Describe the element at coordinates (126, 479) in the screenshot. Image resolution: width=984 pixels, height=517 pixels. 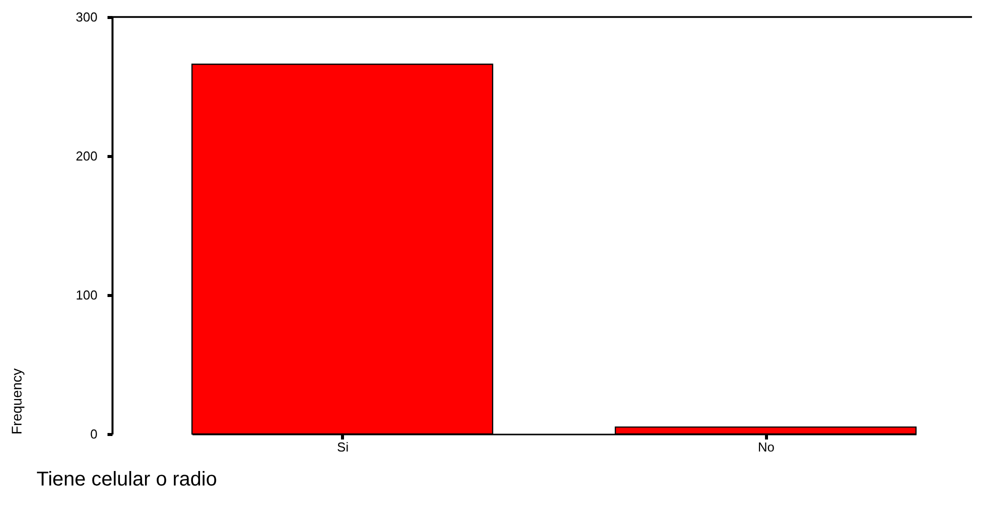
I see `x-axis-title: Tiene celular o radio` at that location.